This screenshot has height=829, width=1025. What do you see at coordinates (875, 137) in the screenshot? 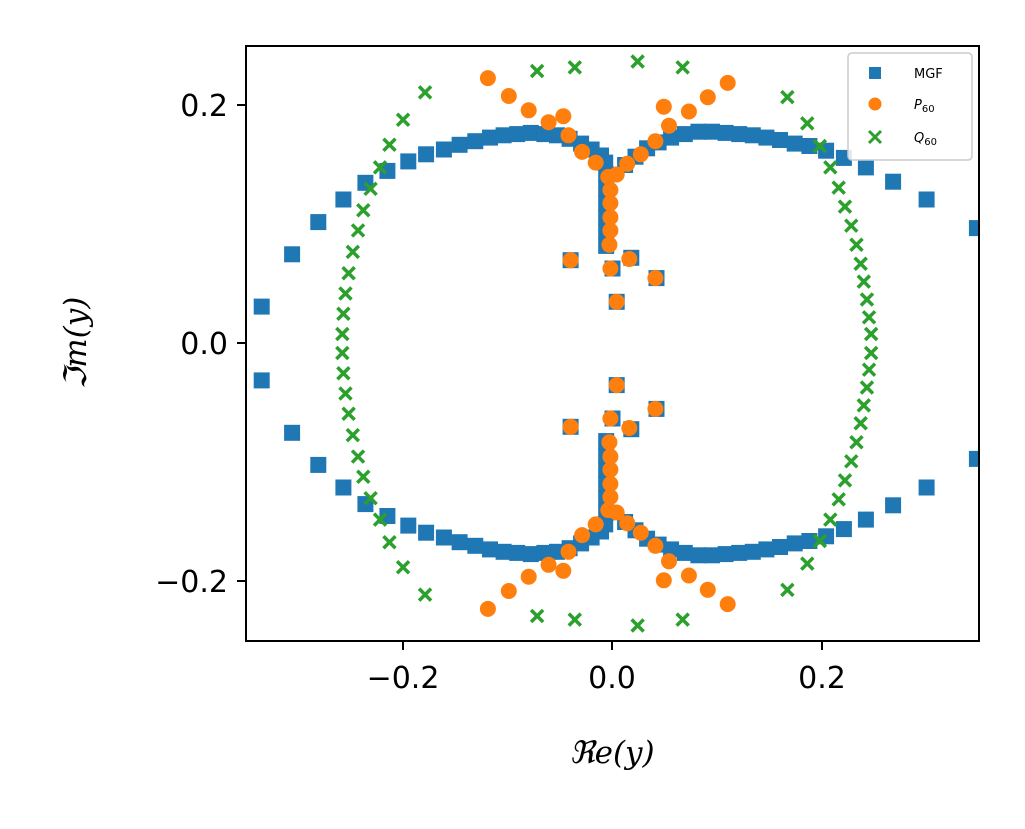
I see `legend-marker-q60` at bounding box center [875, 137].